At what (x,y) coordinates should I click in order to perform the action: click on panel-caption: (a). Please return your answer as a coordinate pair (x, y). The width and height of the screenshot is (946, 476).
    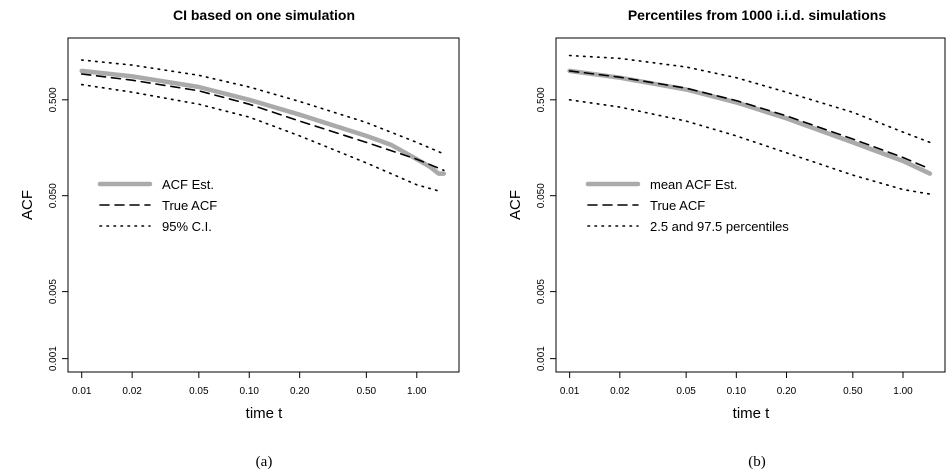
    Looking at the image, I should click on (264, 462).